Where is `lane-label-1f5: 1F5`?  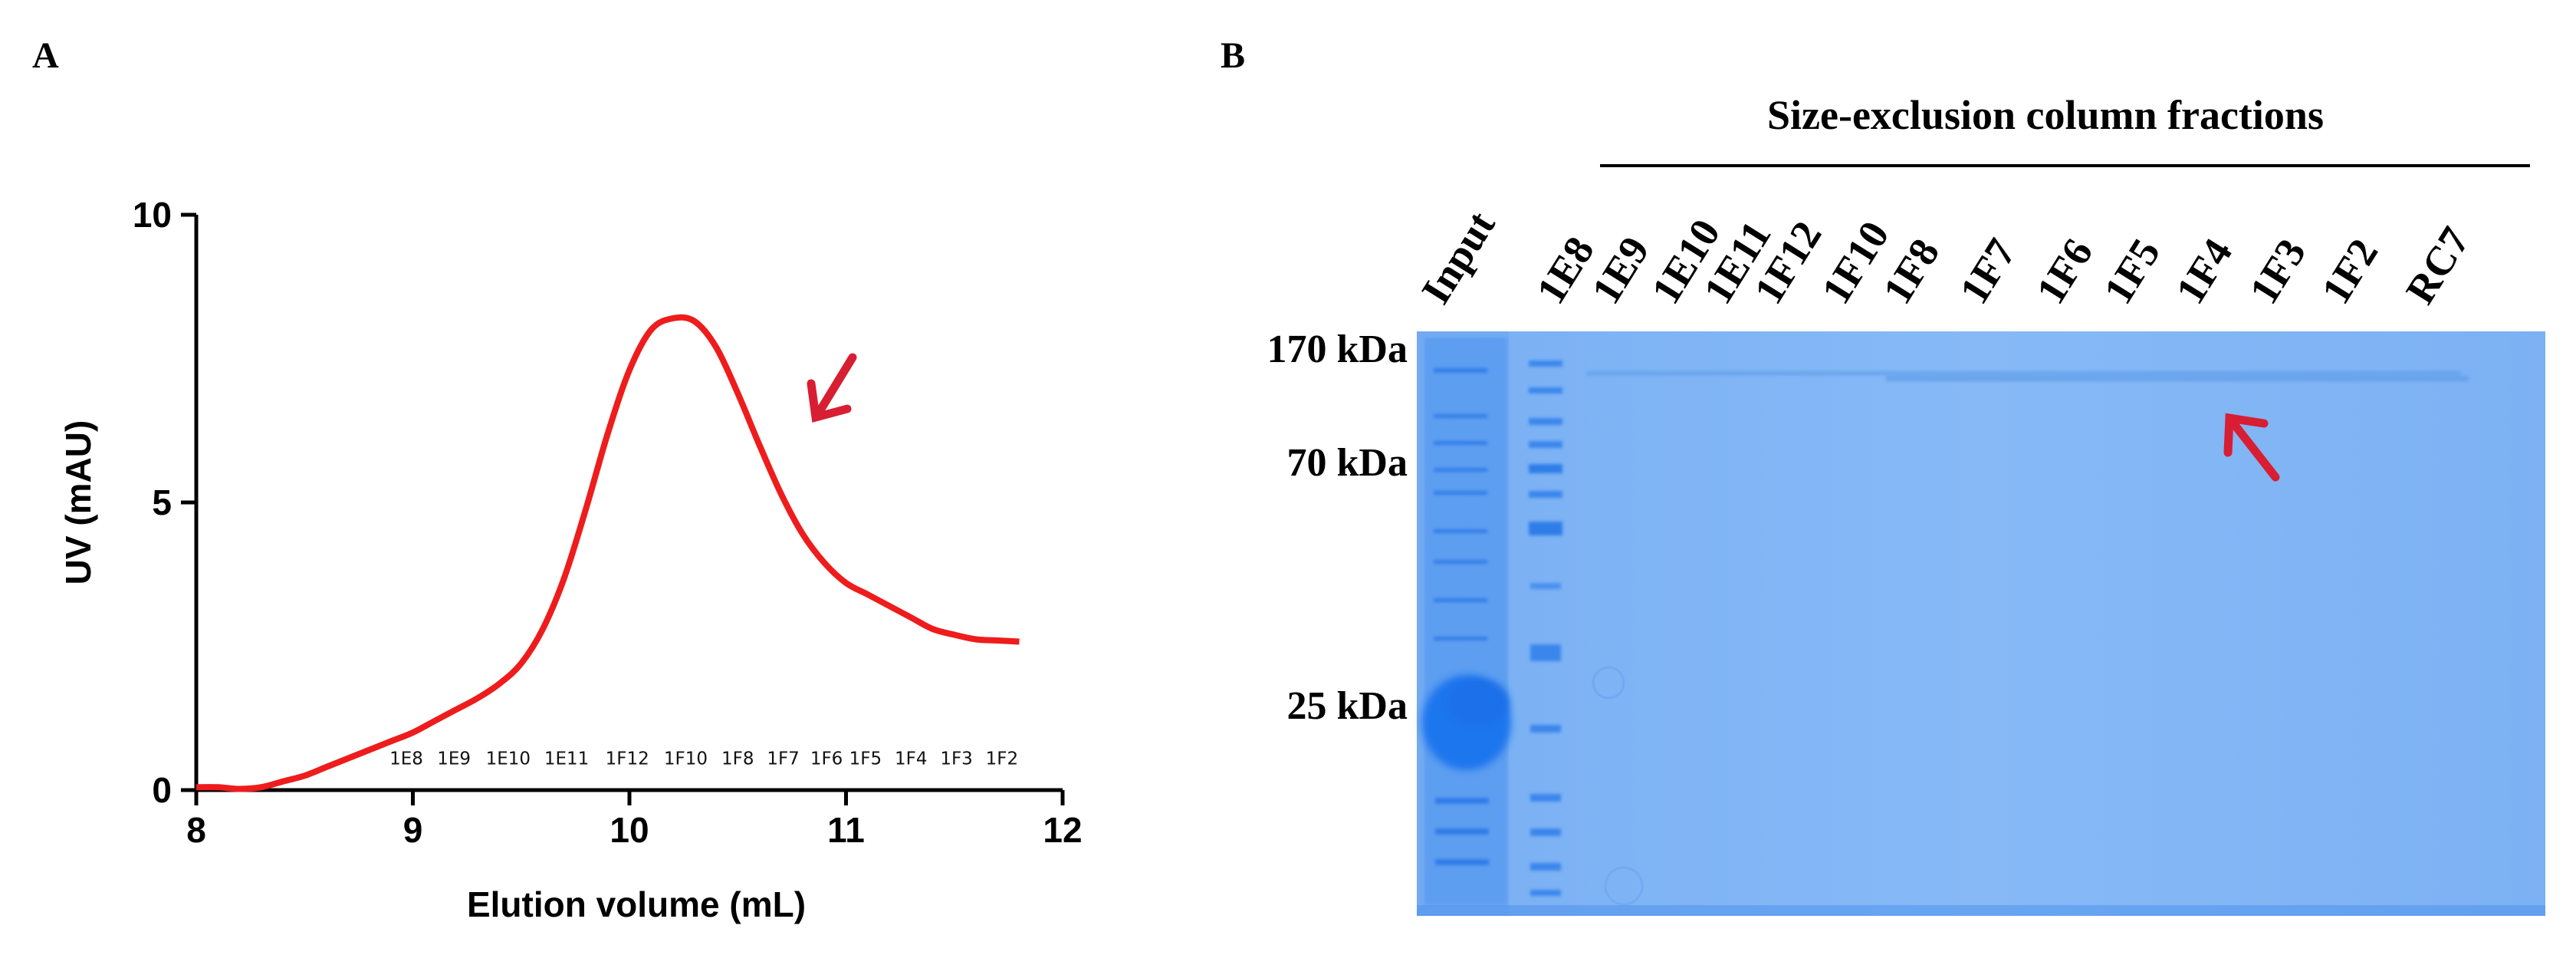 lane-label-1f5: 1F5 is located at coordinates (2132, 271).